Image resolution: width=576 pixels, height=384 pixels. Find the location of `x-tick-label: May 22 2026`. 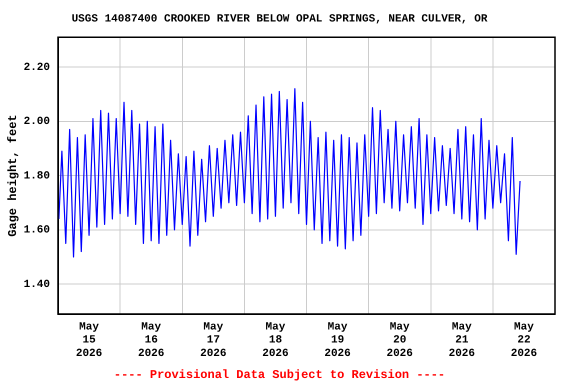

x-tick-label: May 22 2026 is located at coordinates (524, 340).